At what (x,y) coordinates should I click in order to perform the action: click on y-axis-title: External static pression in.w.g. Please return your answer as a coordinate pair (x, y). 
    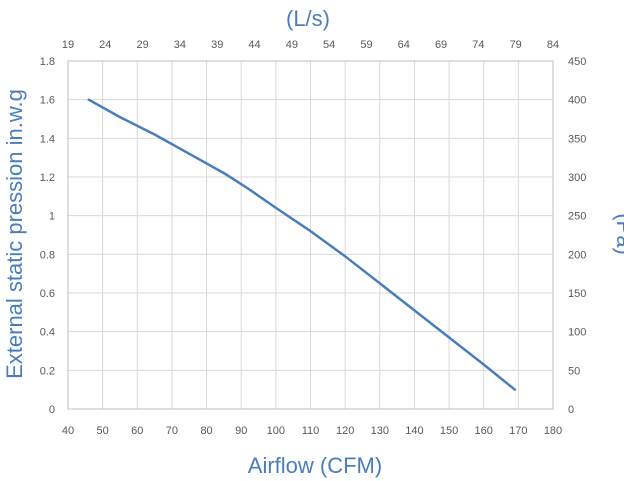
    Looking at the image, I should click on (14, 234).